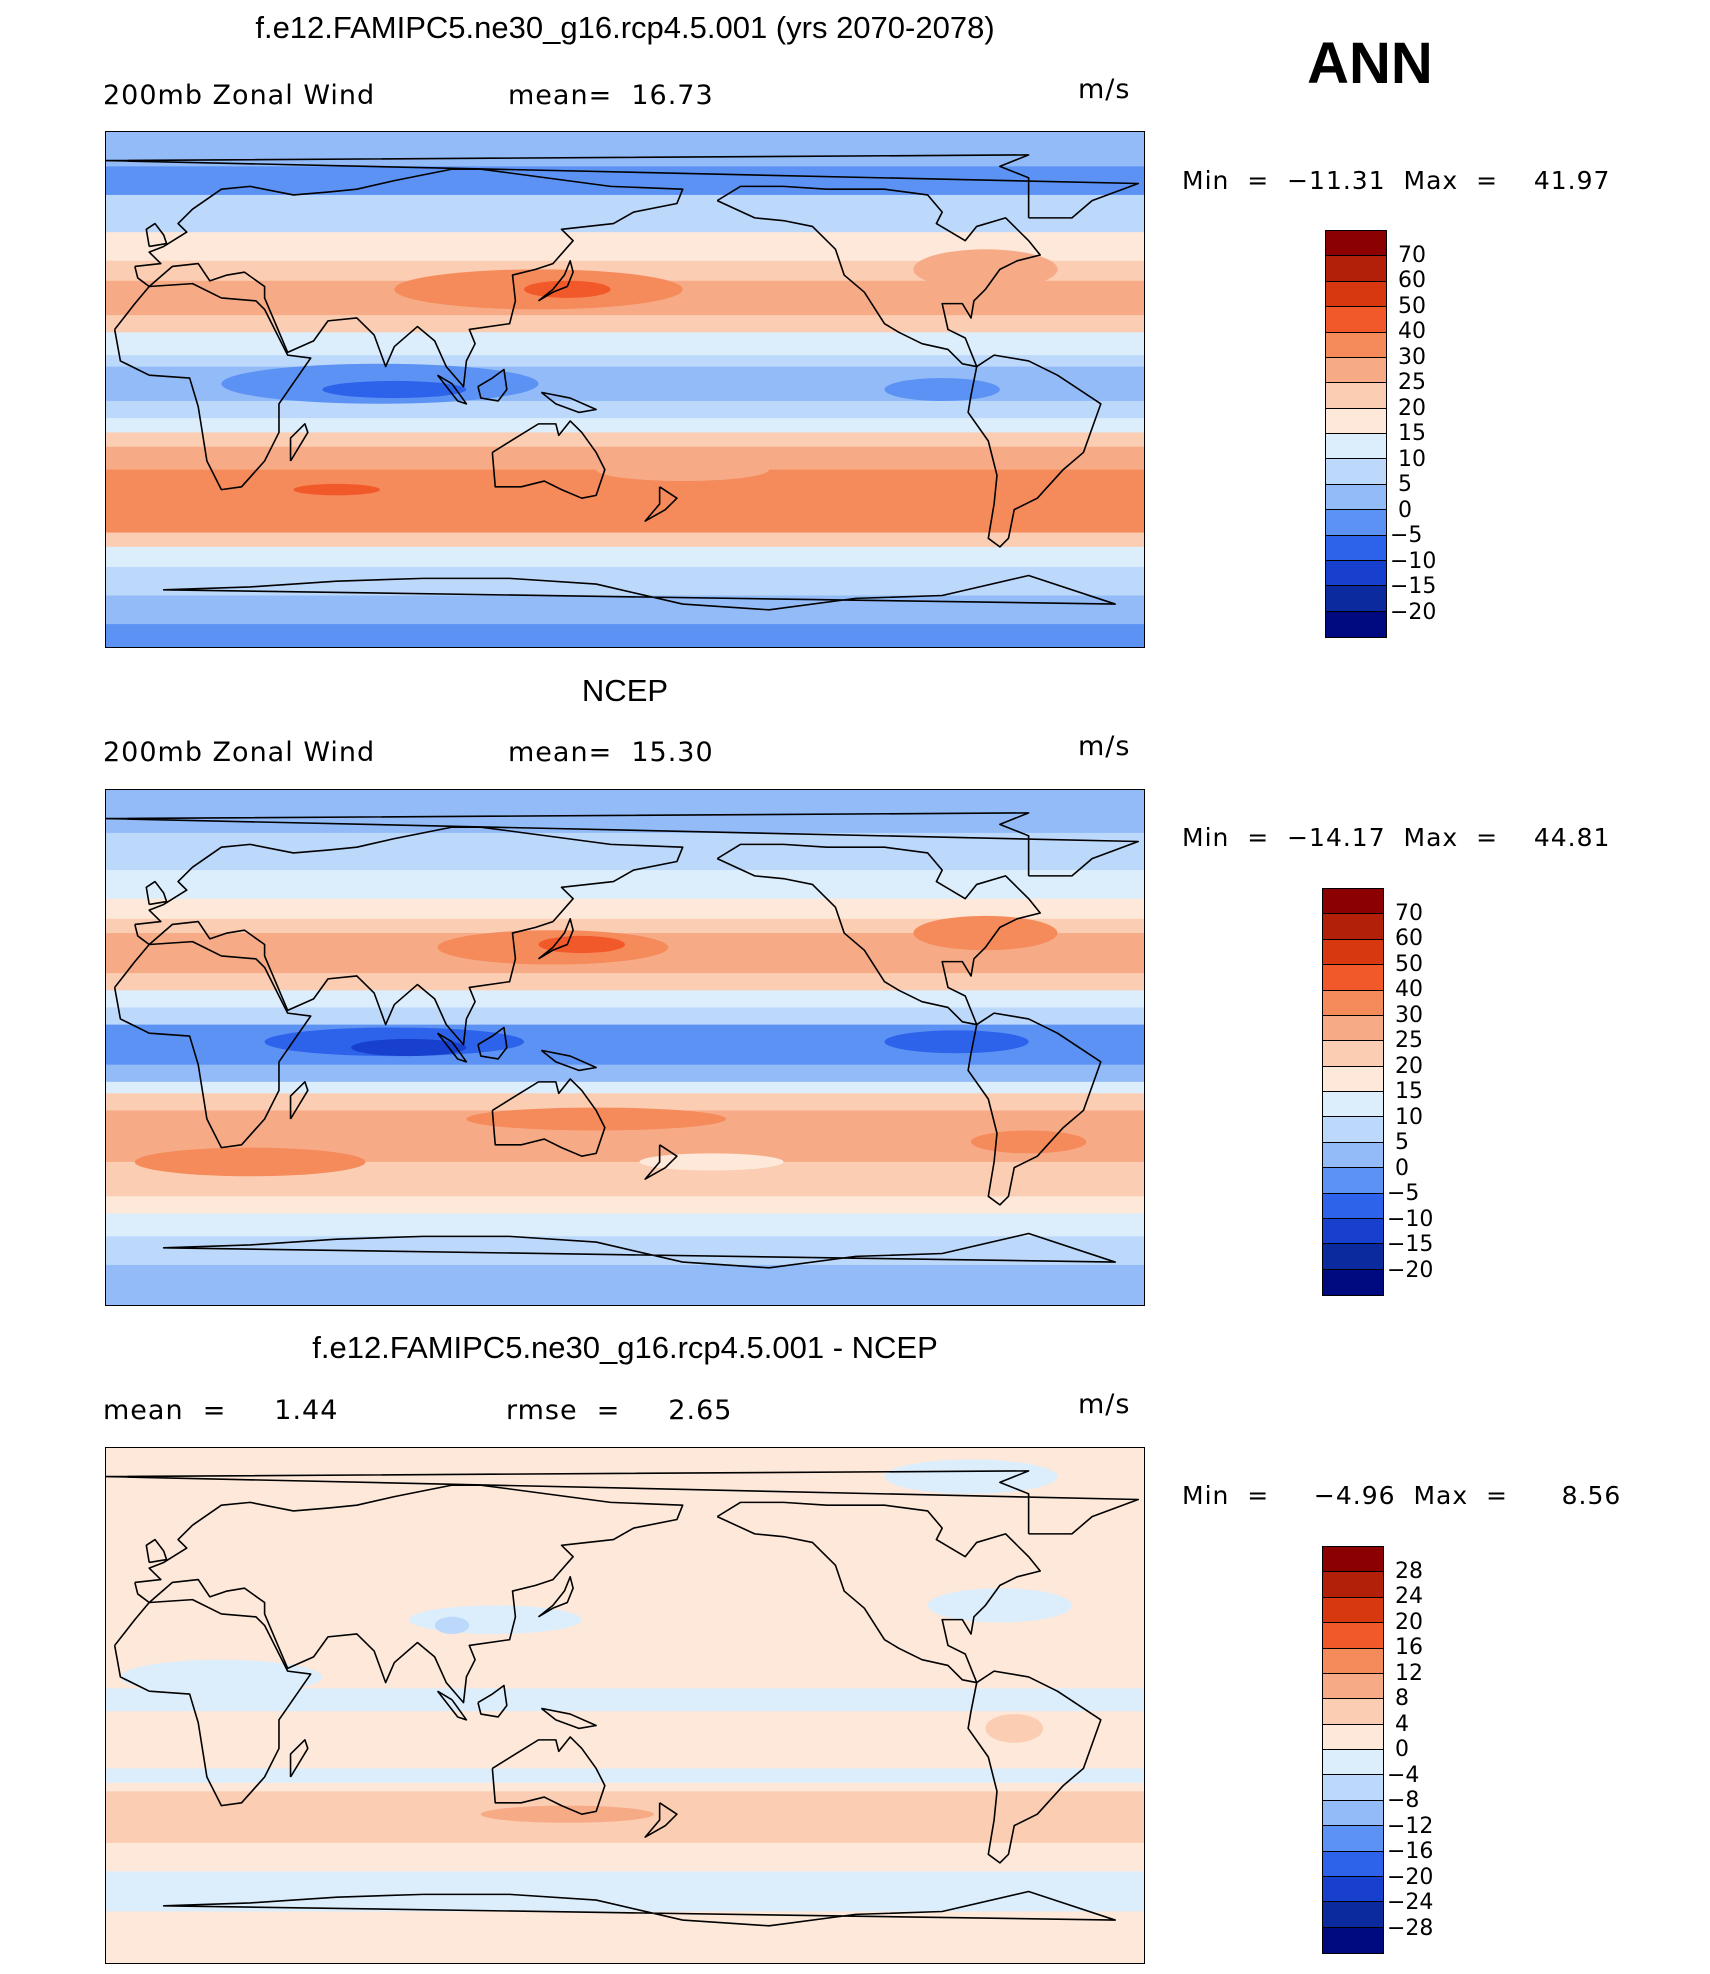 Image resolution: width=1710 pixels, height=1974 pixels. What do you see at coordinates (1104, 1404) in the screenshot?
I see `panel3-units-label: m/s` at bounding box center [1104, 1404].